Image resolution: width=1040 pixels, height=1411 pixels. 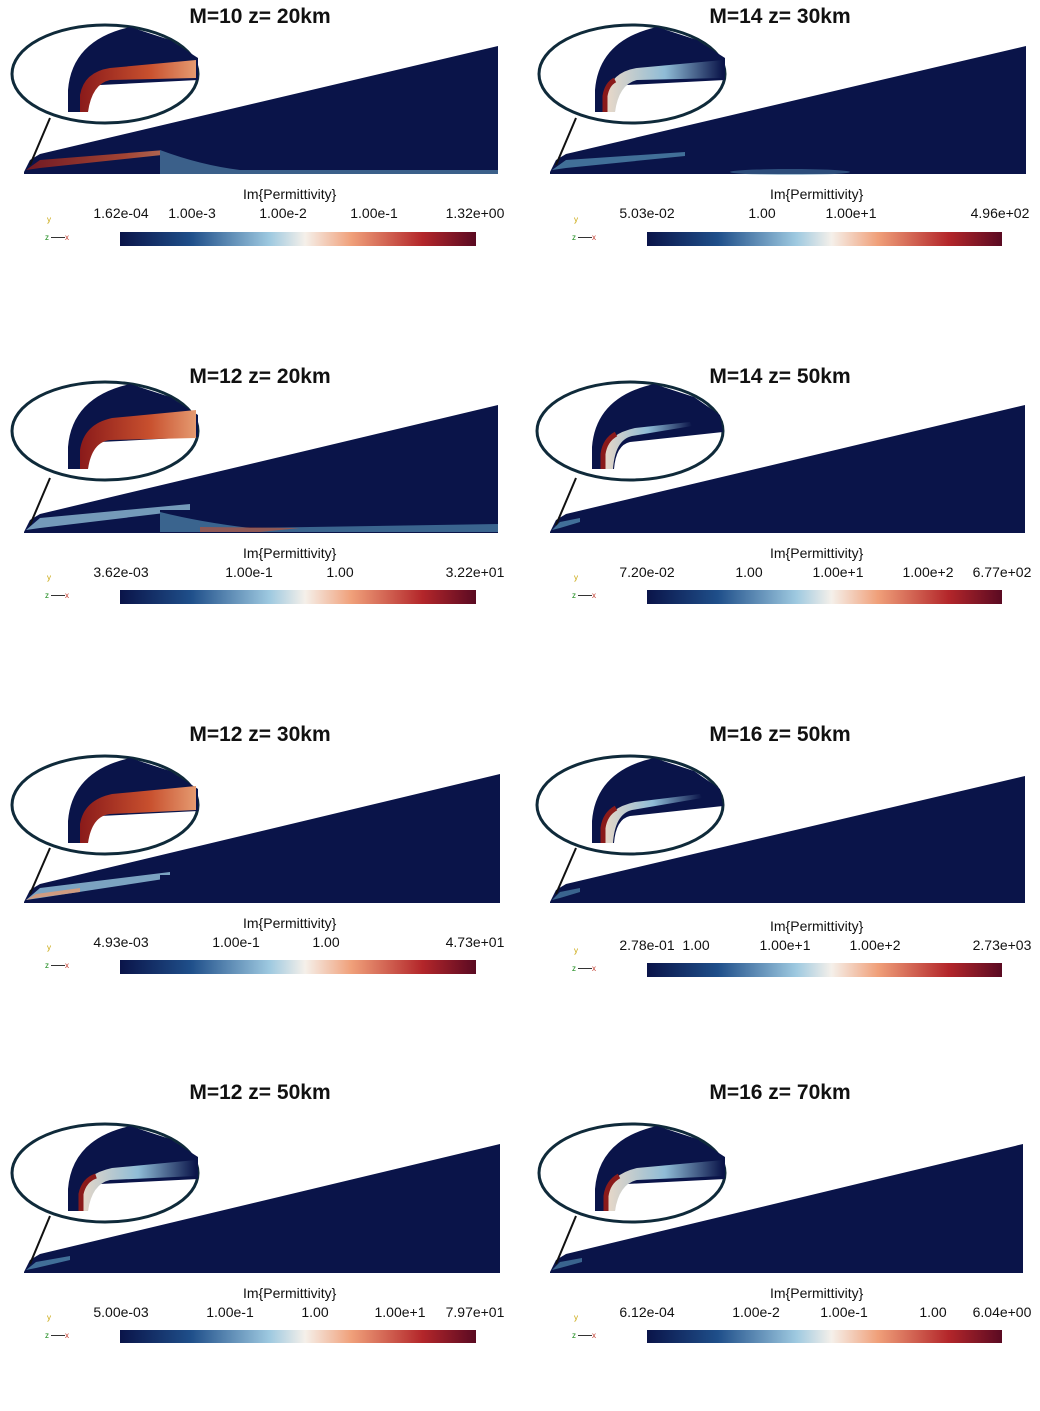 What do you see at coordinates (475, 942) in the screenshot?
I see `colorbar-tick: 4.73e+01` at bounding box center [475, 942].